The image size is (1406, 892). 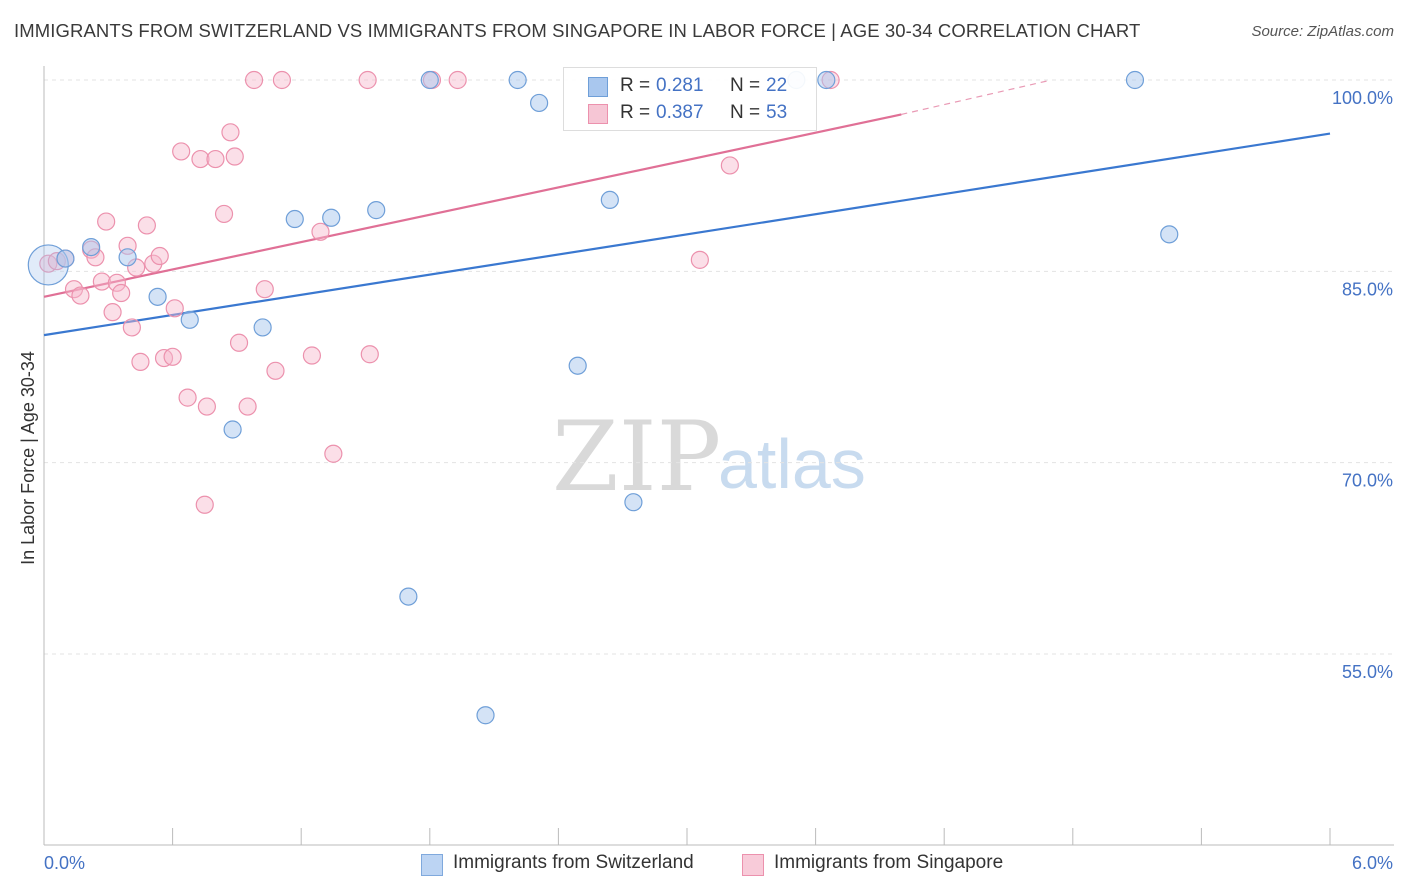 I want to click on legend-n-value: 22, so click(x=777, y=85).